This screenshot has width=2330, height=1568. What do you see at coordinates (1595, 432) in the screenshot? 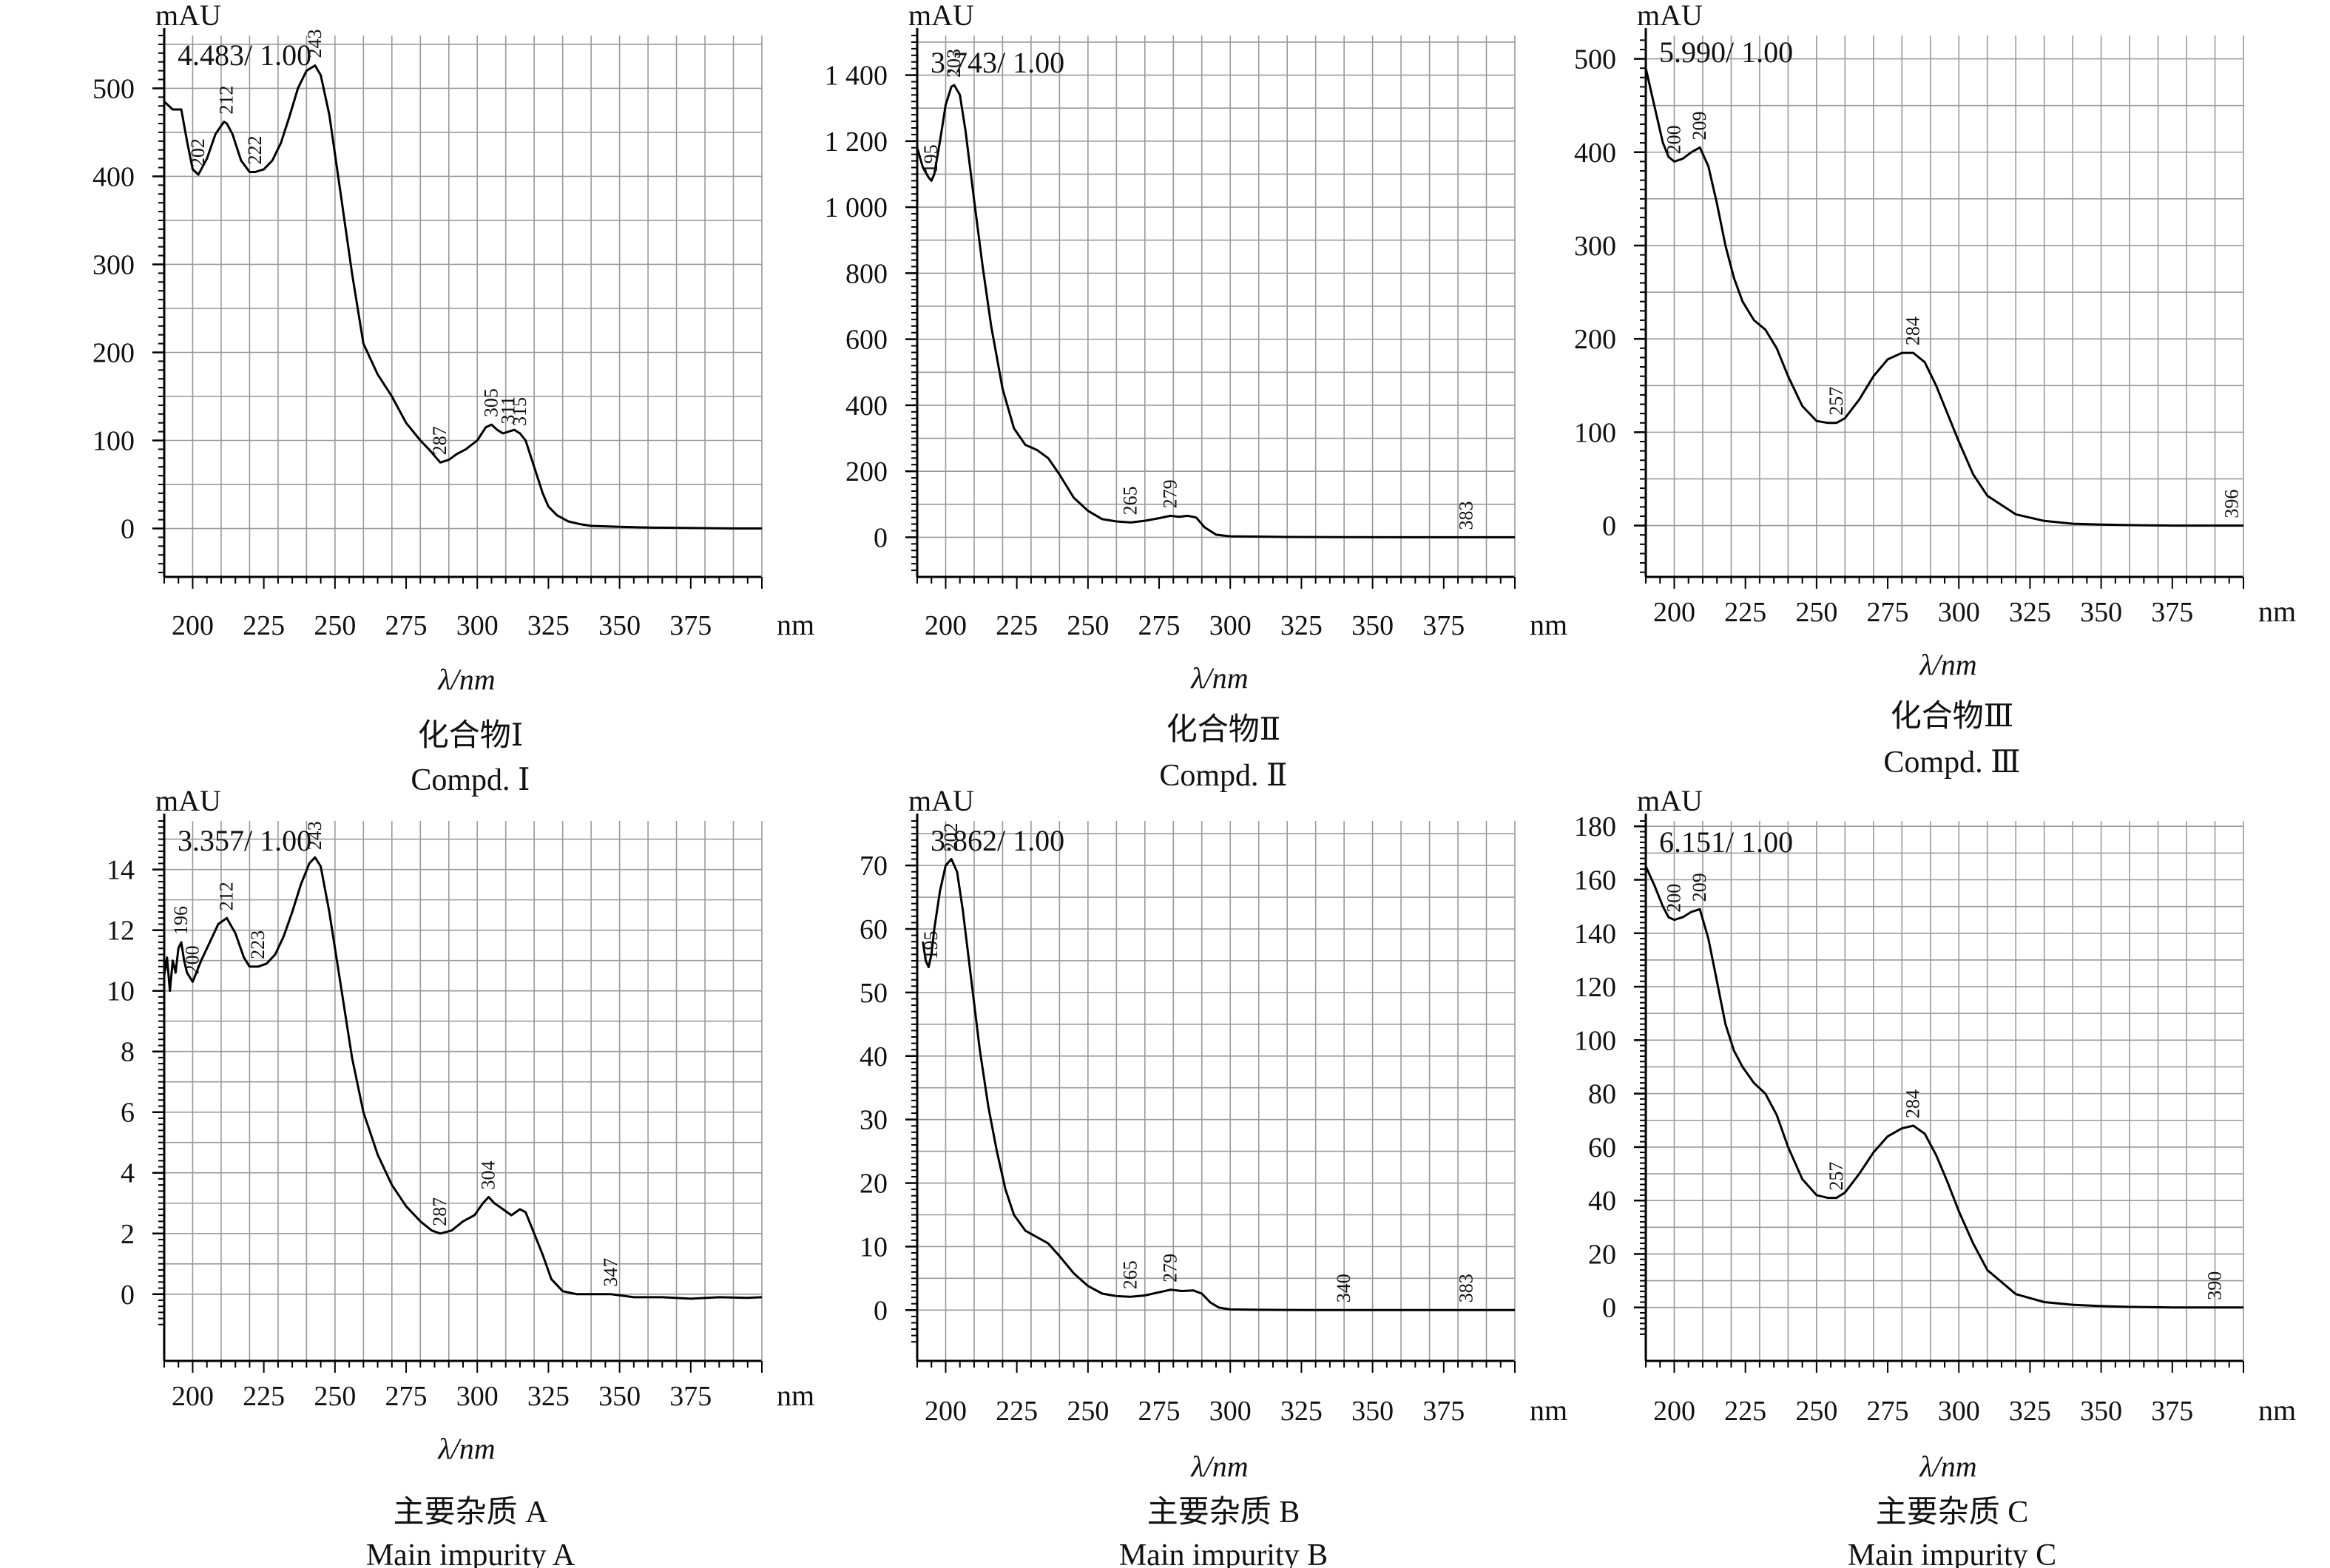
I see `y-tick-label: 100` at bounding box center [1595, 432].